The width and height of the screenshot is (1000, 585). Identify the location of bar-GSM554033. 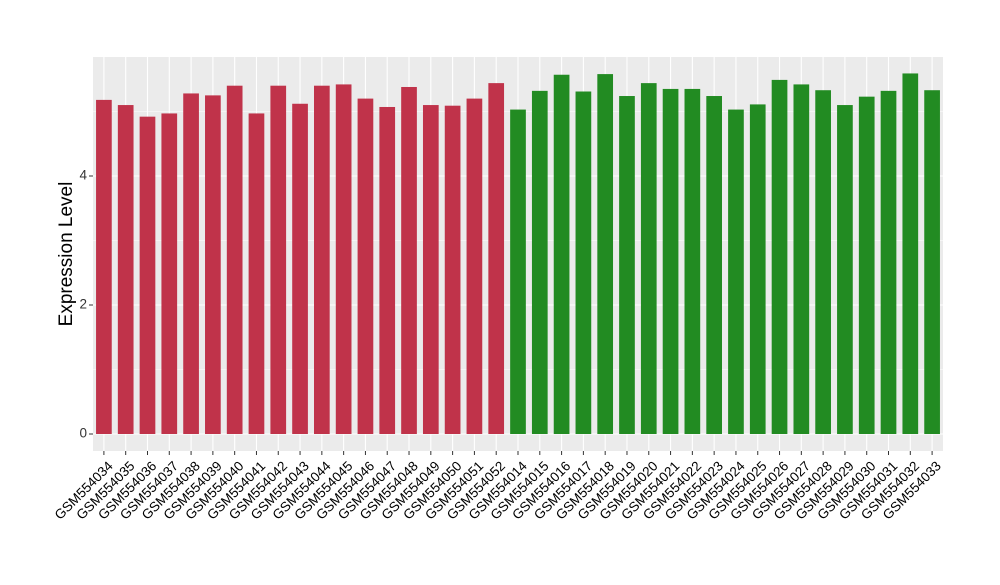
(932, 262).